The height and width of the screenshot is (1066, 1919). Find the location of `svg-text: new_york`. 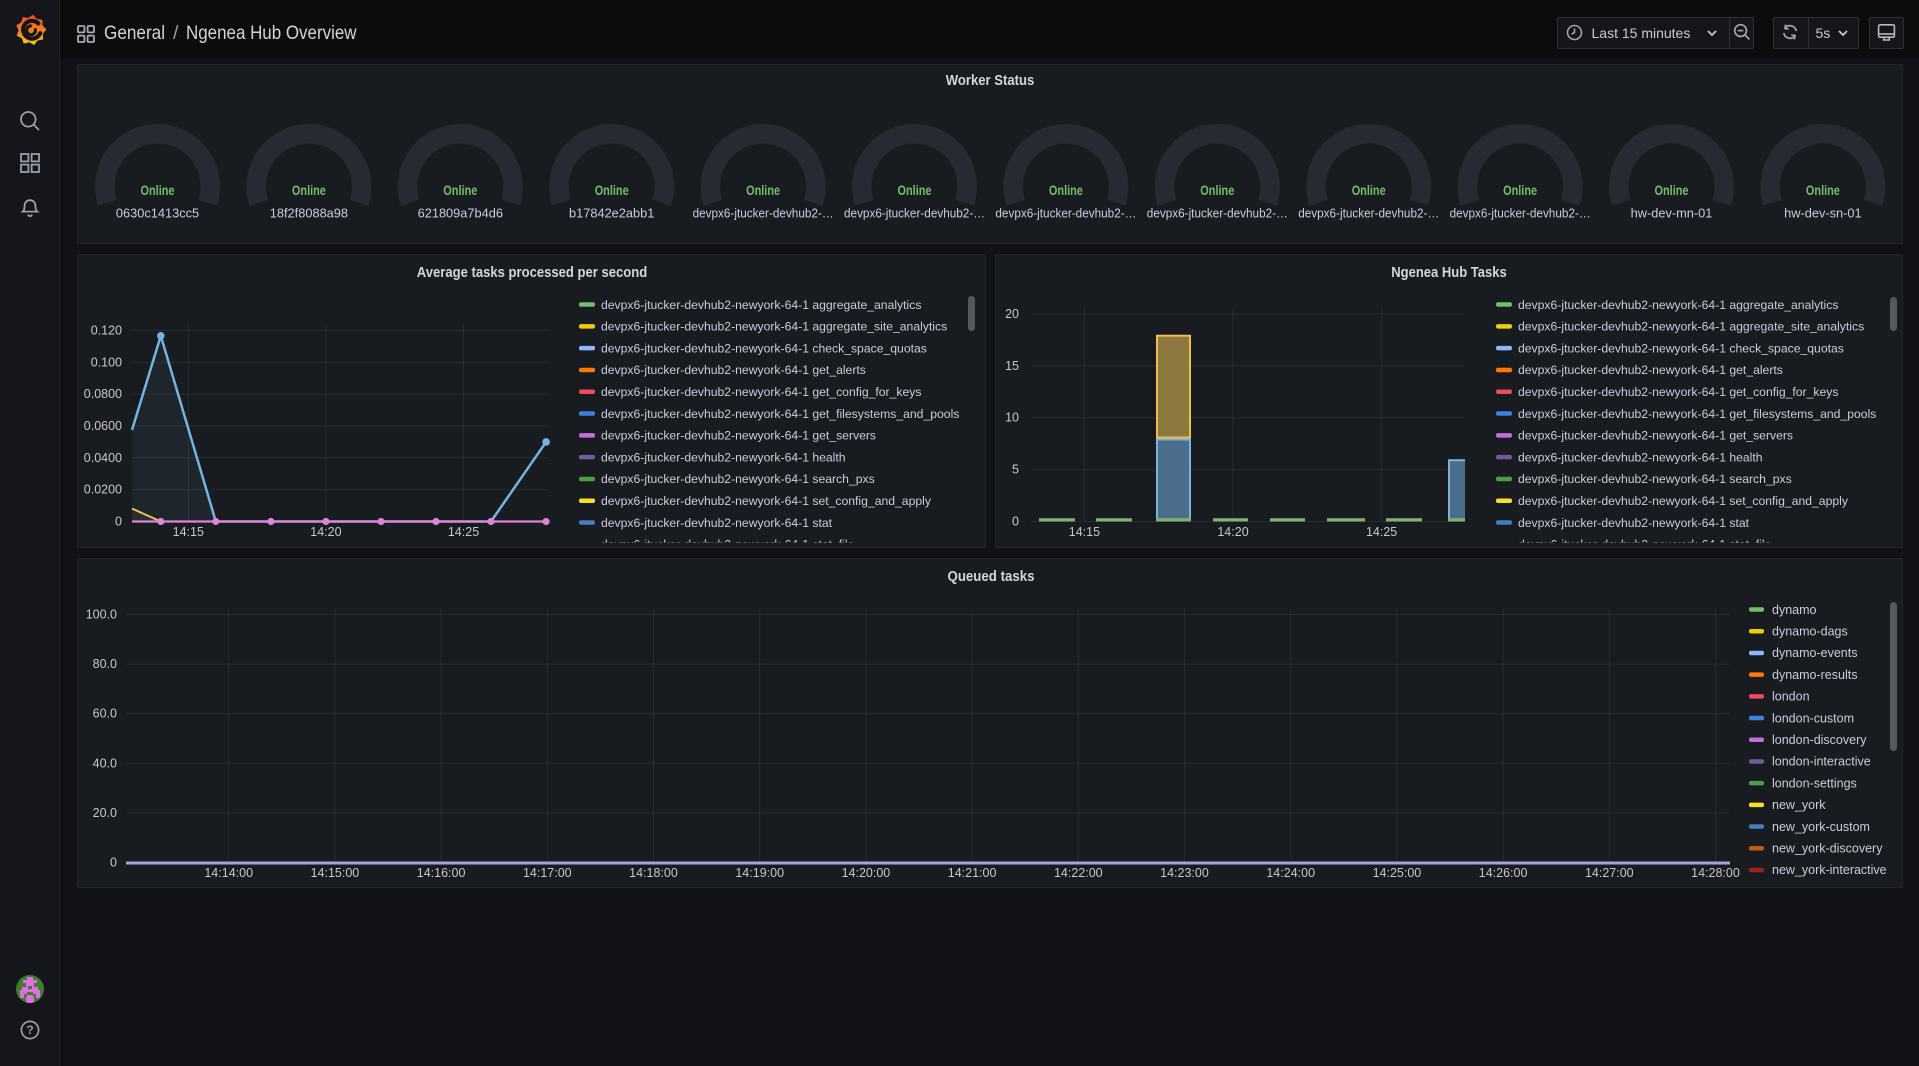

svg-text: new_york is located at coordinates (1799, 805).